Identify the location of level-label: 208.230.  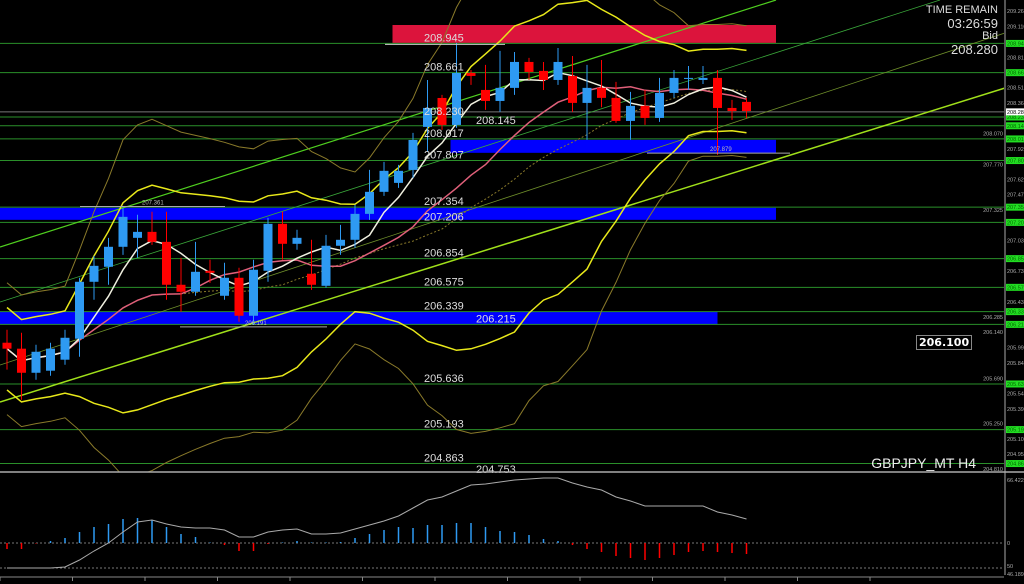
(444, 112).